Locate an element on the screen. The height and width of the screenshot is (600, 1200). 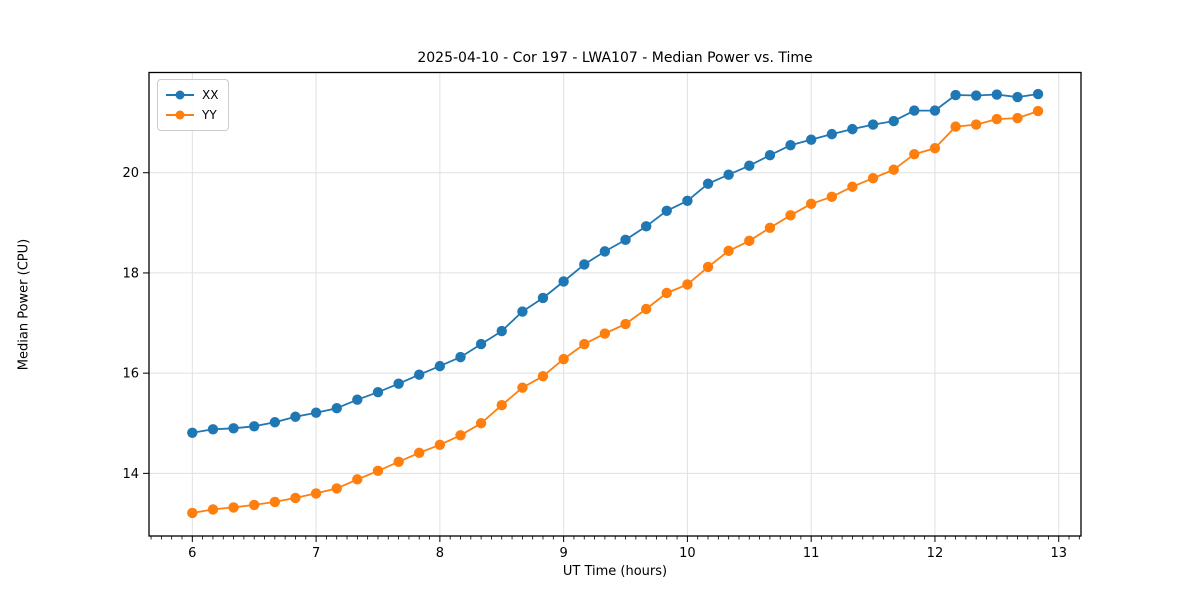
x-tick-label: 10 is located at coordinates (687, 553).